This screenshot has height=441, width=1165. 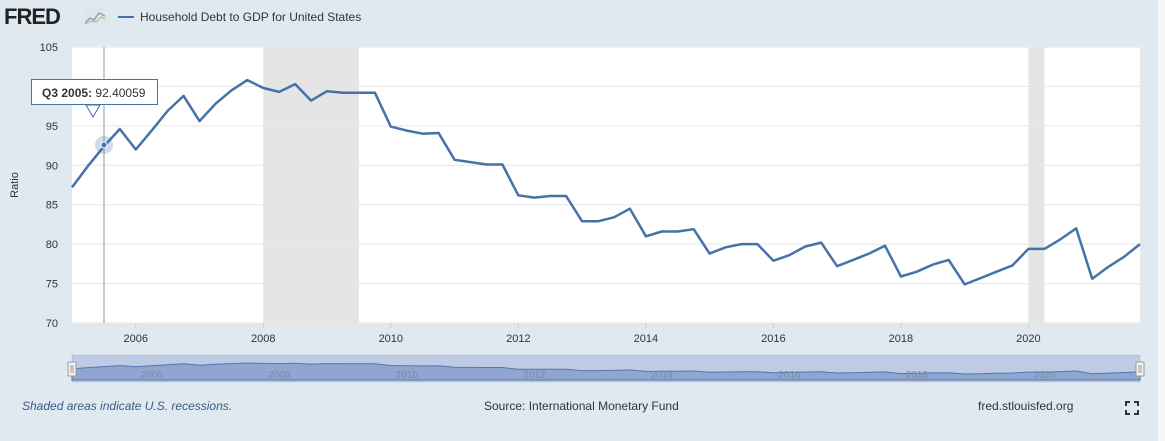 I want to click on navigator-label: 2020, so click(x=1044, y=375).